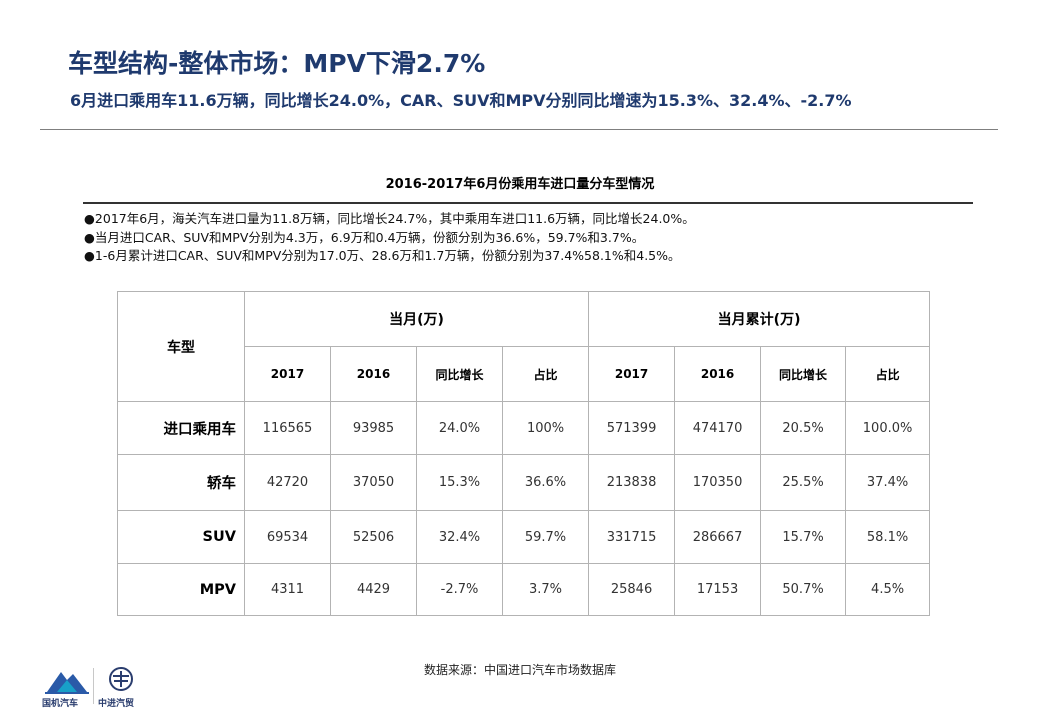 This screenshot has width=1040, height=720. What do you see at coordinates (803, 428) in the screenshot?
I see `table-cell: 20.5%` at bounding box center [803, 428].